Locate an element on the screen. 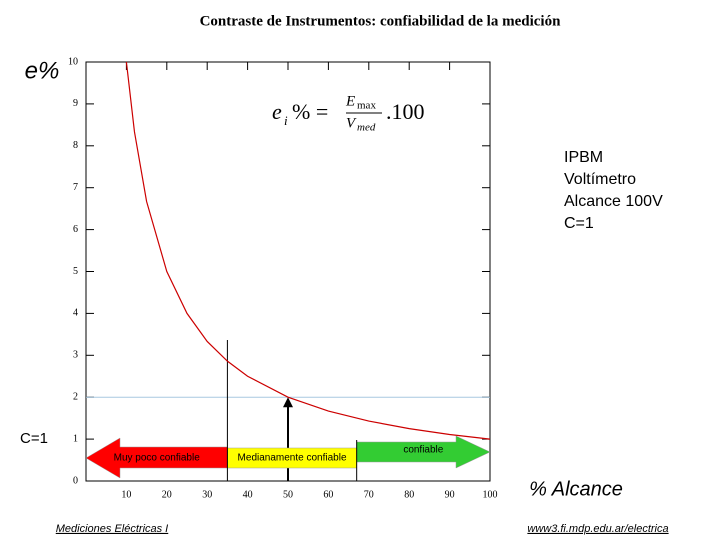 Image resolution: width=720 pixels, height=540 pixels. zone-label: Muy poco confiable is located at coordinates (157, 458).